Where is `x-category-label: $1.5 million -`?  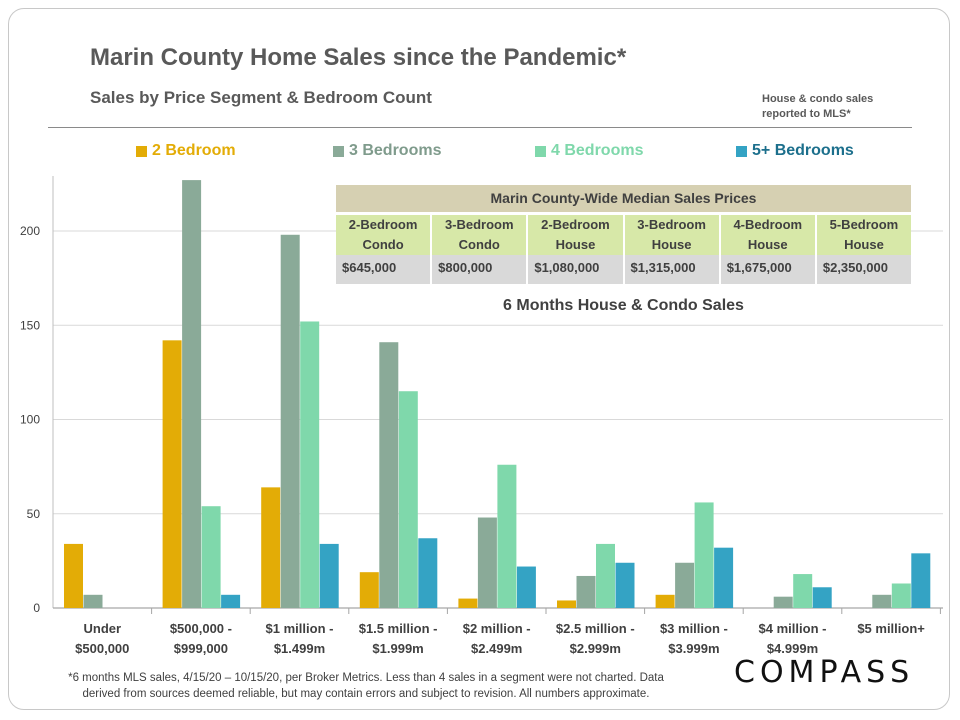
x-category-label: $1.5 million - is located at coordinates (398, 628).